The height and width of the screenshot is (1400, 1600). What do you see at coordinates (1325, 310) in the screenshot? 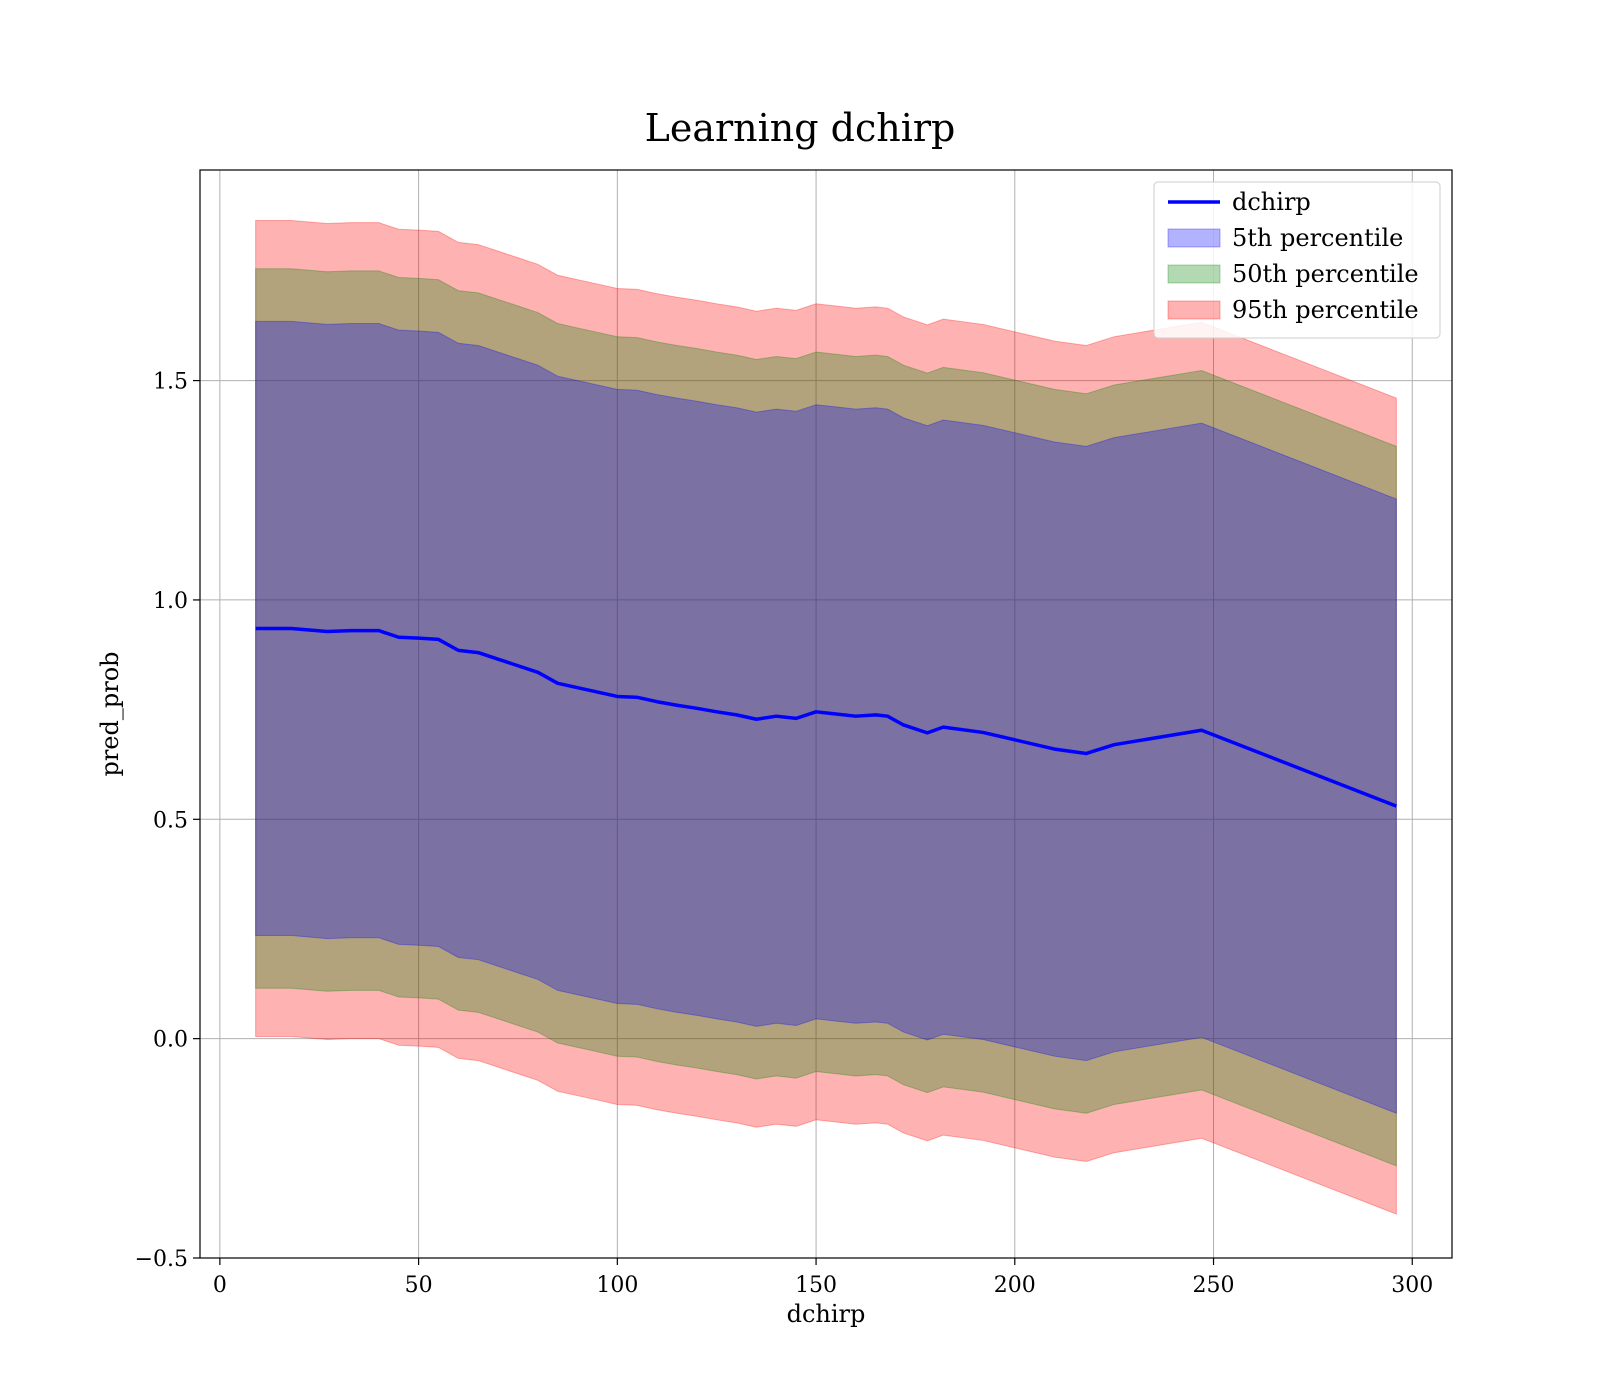
I see `legend-label: 95th percentile` at bounding box center [1325, 310].